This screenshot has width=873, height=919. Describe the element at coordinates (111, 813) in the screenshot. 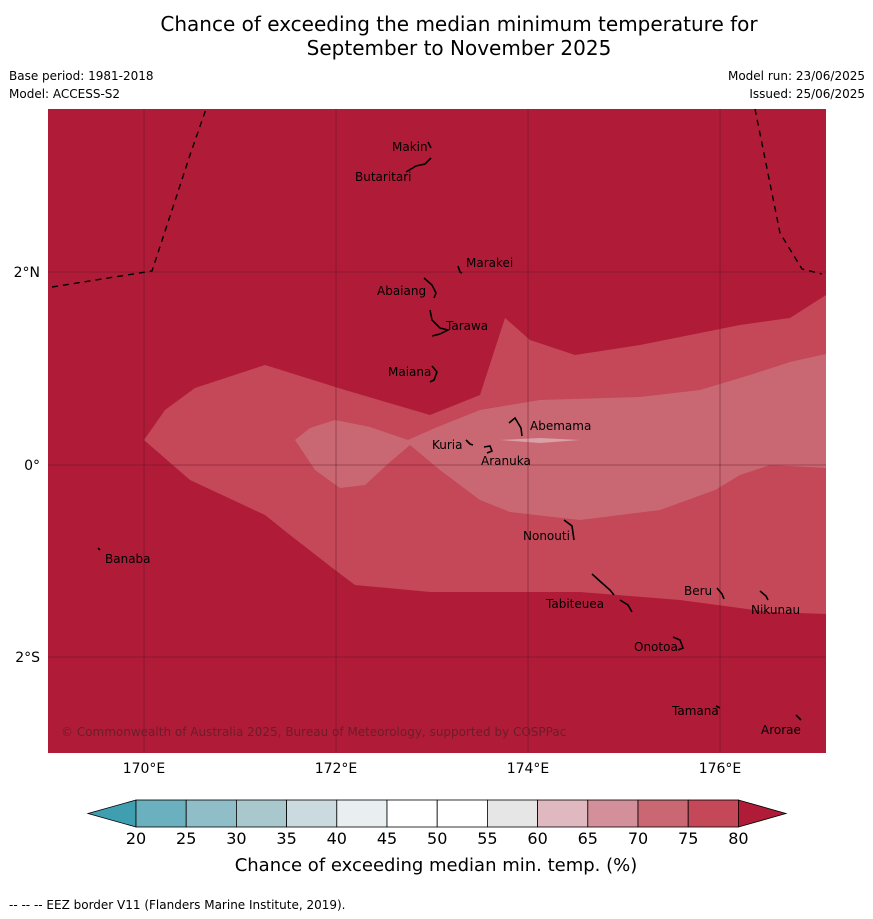

I see `colorbar-arrow-low` at that location.